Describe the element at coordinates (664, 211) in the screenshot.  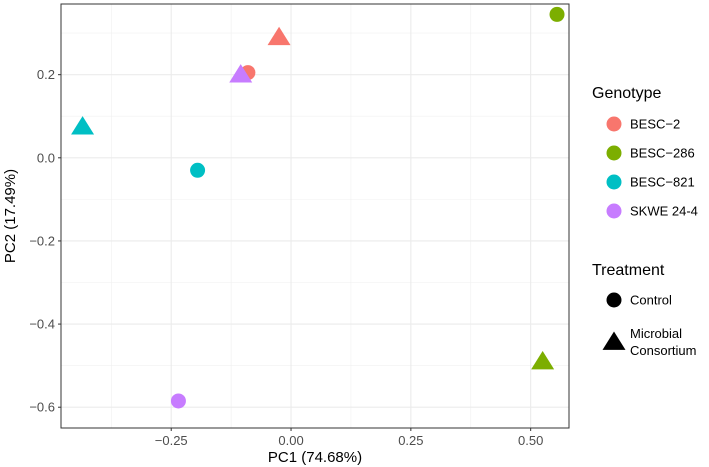
I see `legend-label-genotype: SKWE 24-4` at that location.